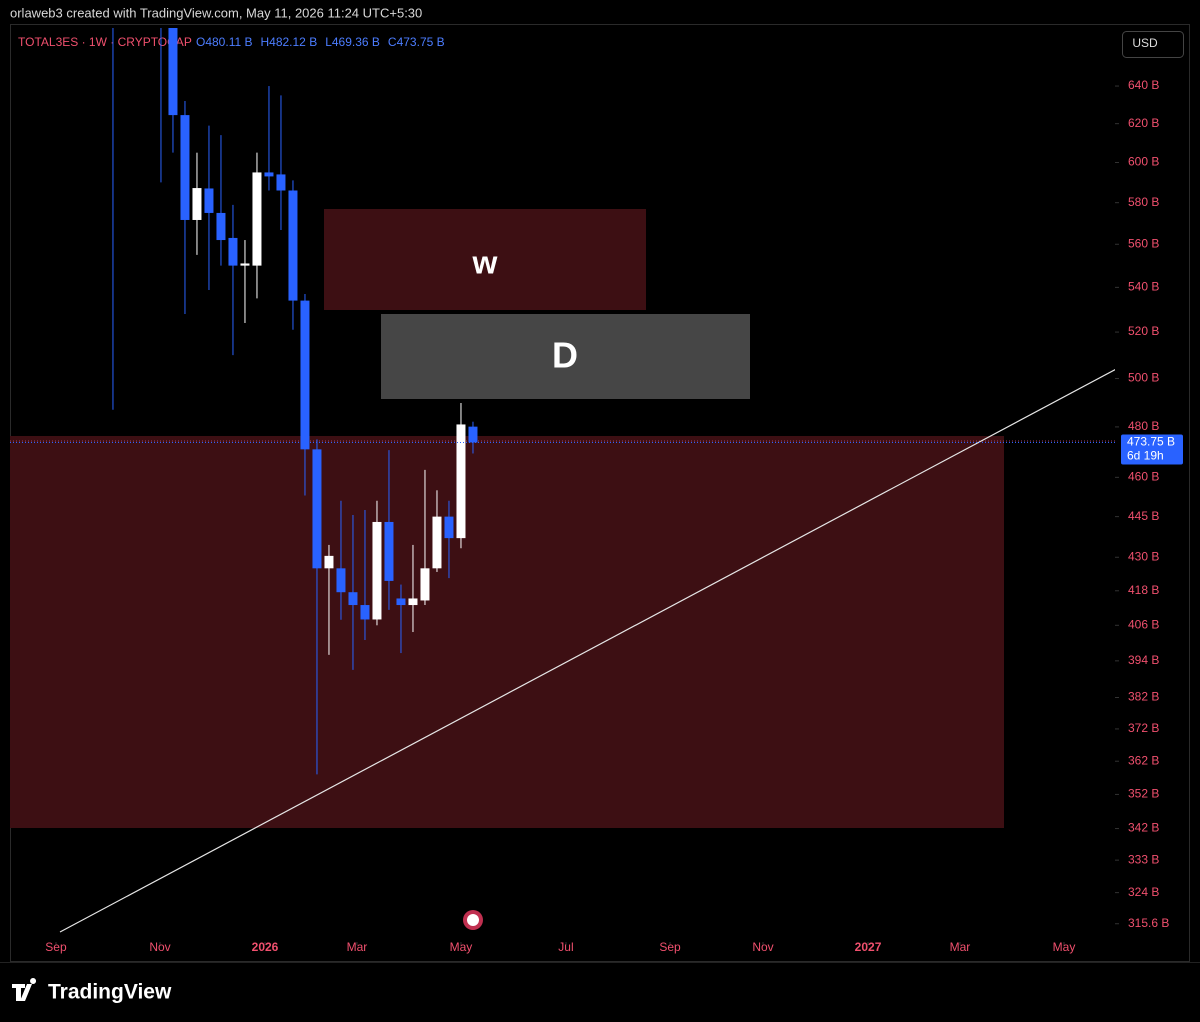  I want to click on y-tick-label: 430 B, so click(1143, 556).